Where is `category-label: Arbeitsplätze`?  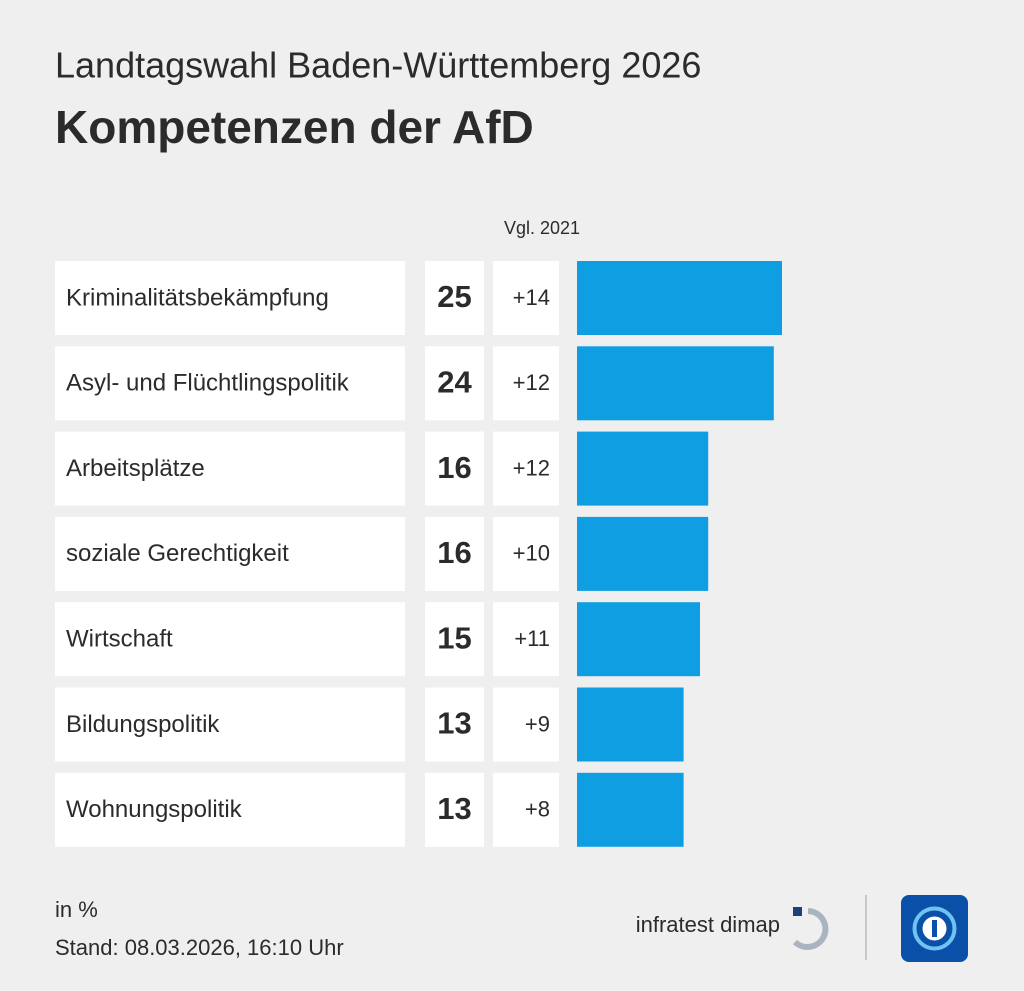
category-label: Arbeitsplätze is located at coordinates (135, 468).